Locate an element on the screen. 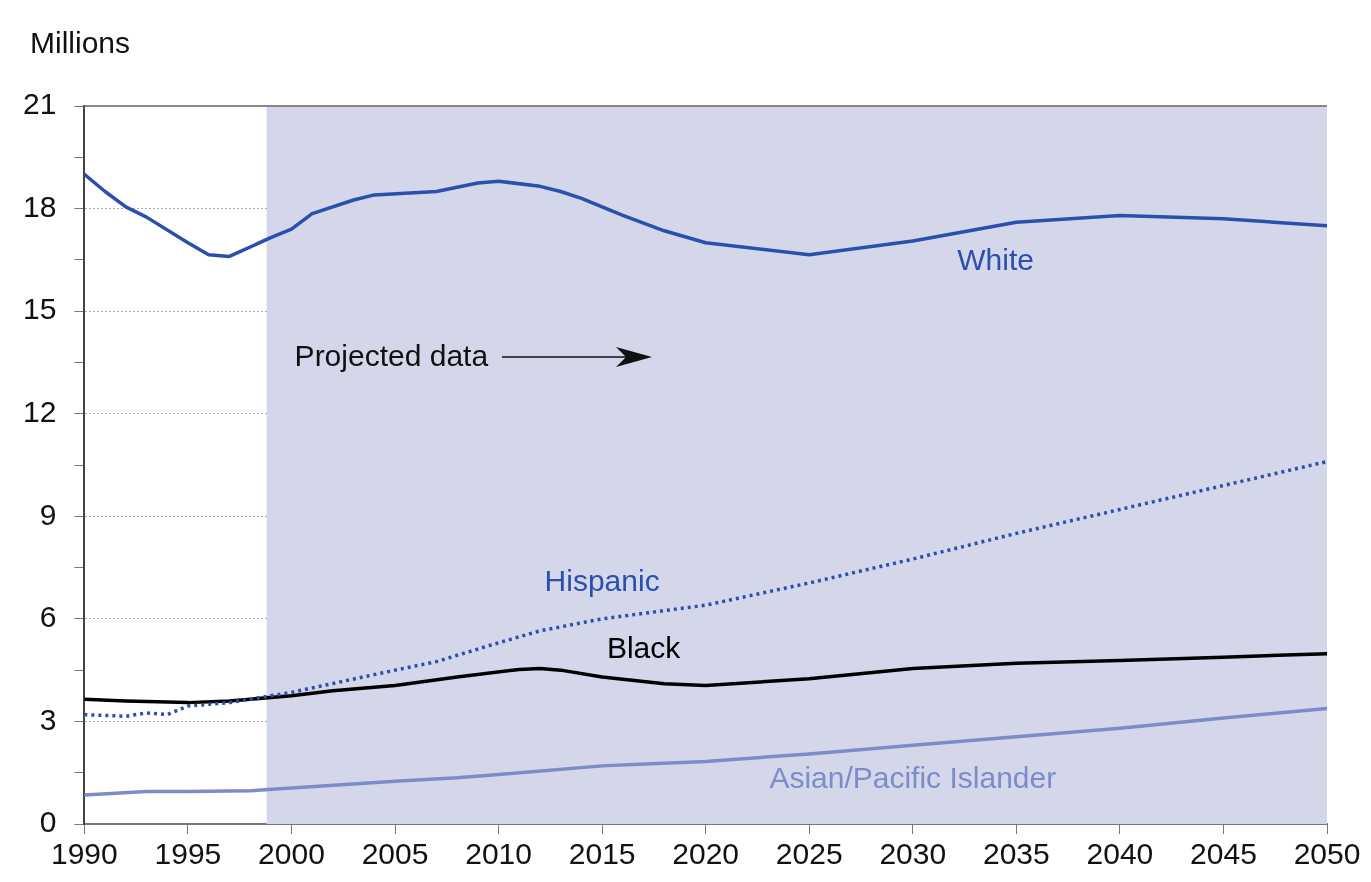 The width and height of the screenshot is (1371, 882). x-tick-label: 2020 is located at coordinates (706, 854).